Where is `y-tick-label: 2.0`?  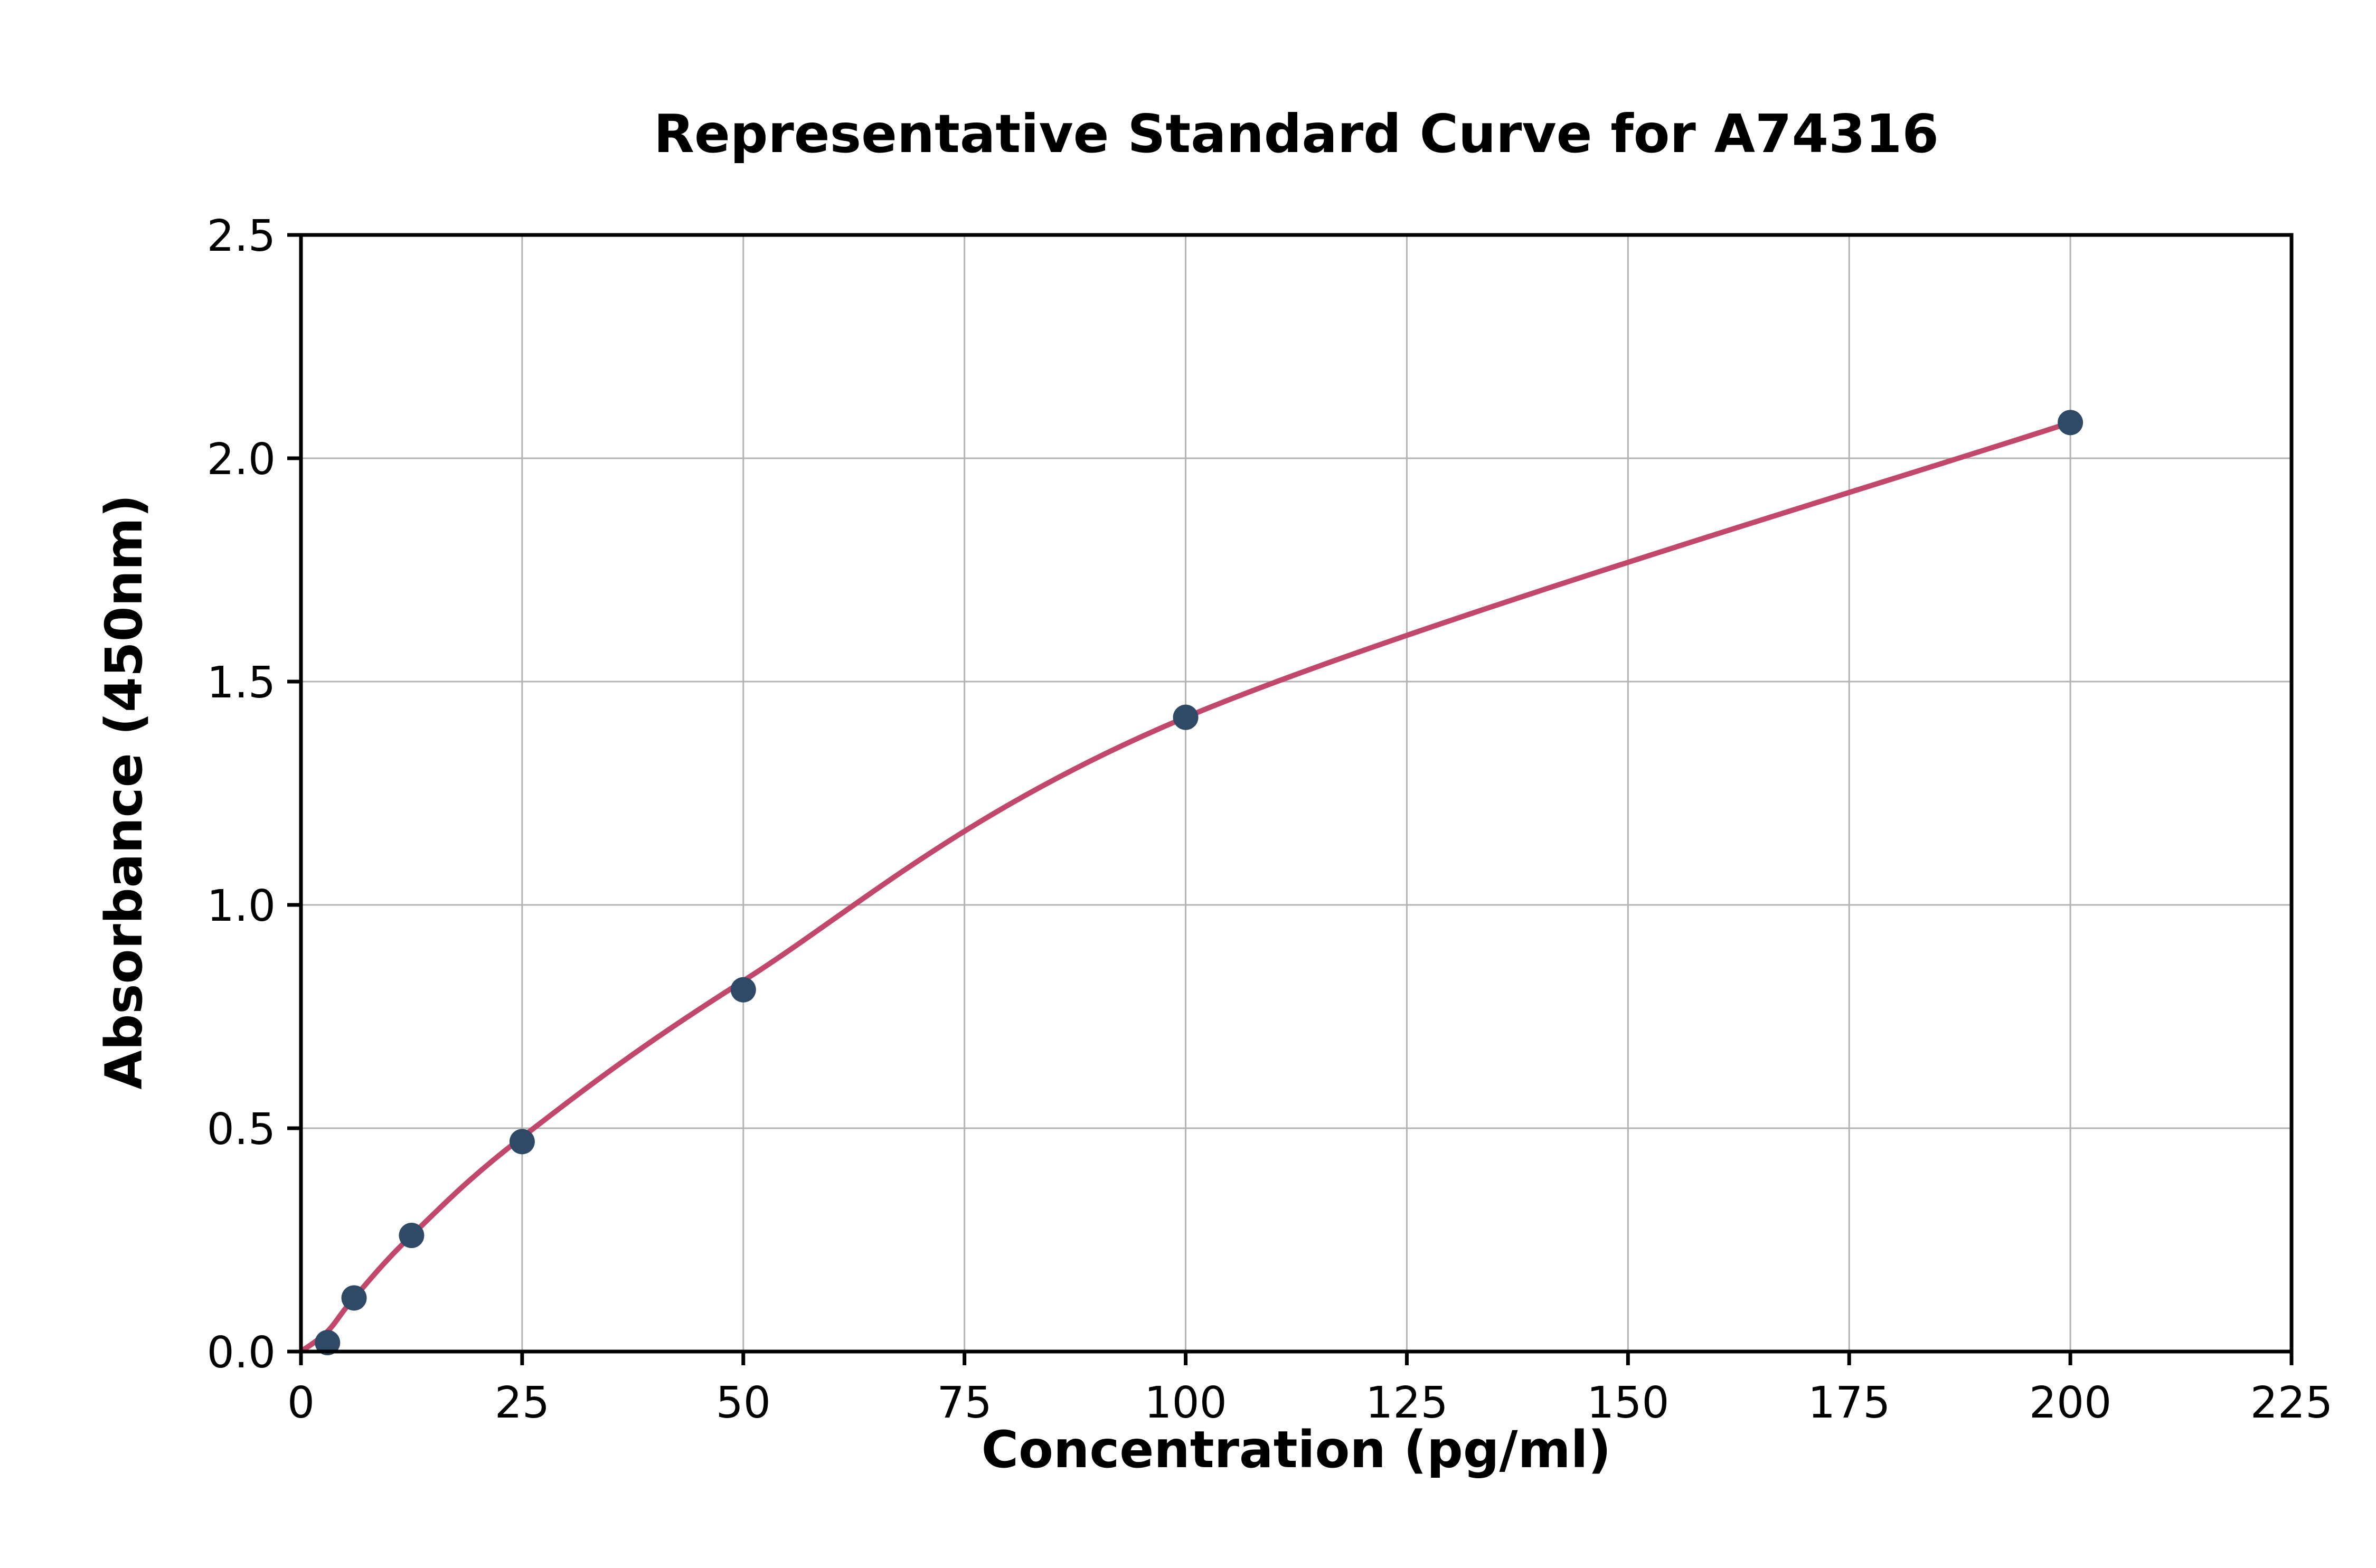 y-tick-label: 2.0 is located at coordinates (242, 459).